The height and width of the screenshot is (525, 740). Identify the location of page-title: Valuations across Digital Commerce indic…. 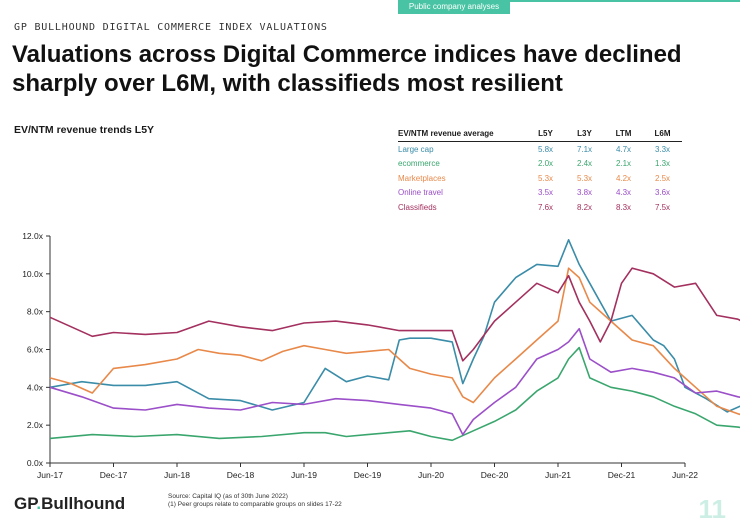
(347, 69).